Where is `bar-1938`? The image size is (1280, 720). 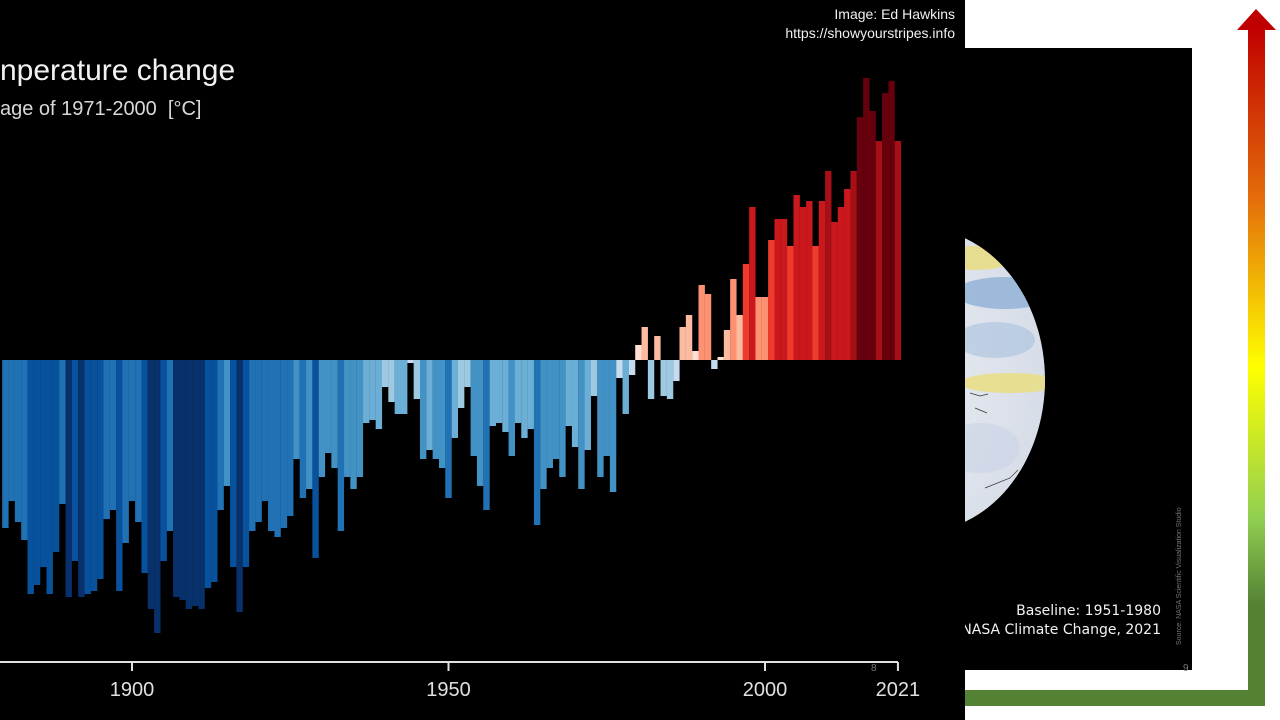 bar-1938 is located at coordinates (372, 390).